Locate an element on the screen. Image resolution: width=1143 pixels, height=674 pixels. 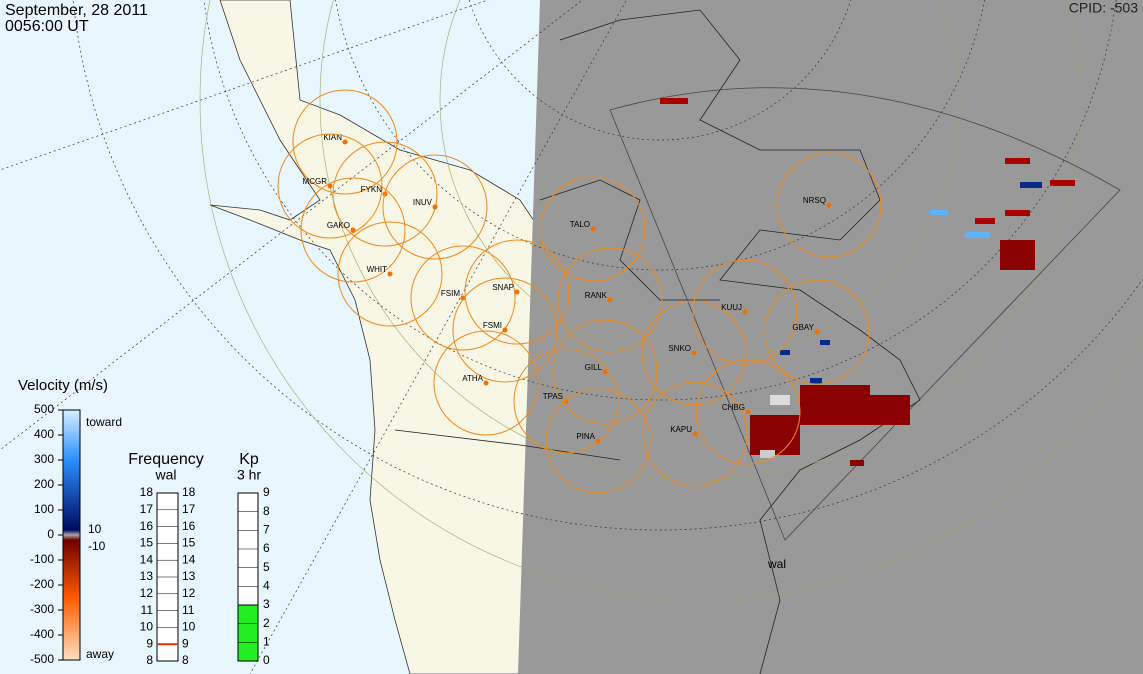
tick-label: 12 is located at coordinates (189, 593).